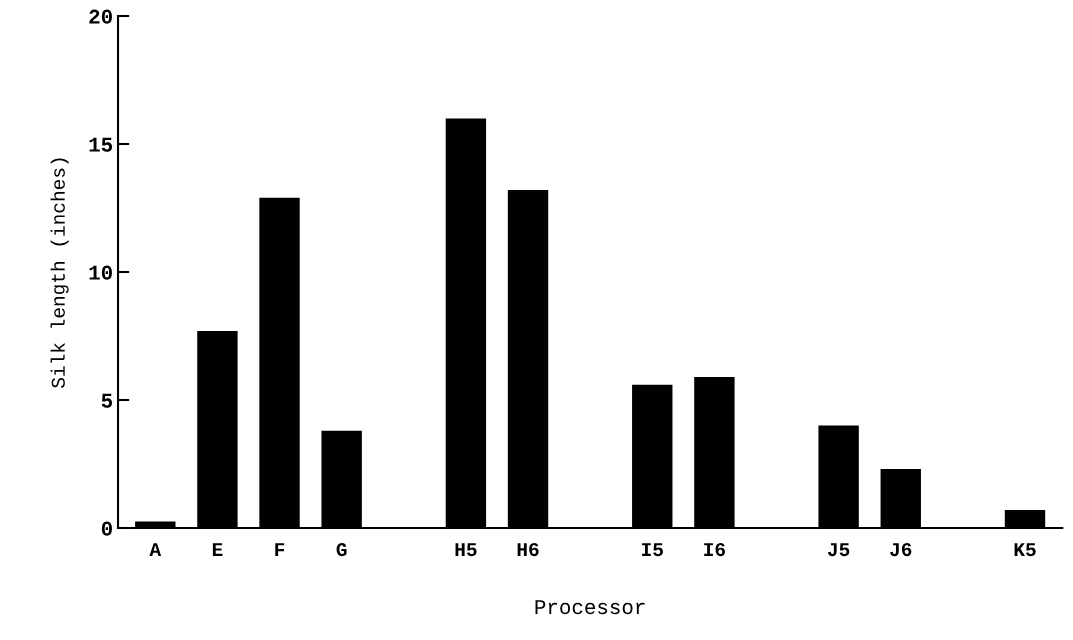 Image resolution: width=1073 pixels, height=640 pixels. Describe the element at coordinates (217, 549) in the screenshot. I see `x-tick-label: E` at that location.